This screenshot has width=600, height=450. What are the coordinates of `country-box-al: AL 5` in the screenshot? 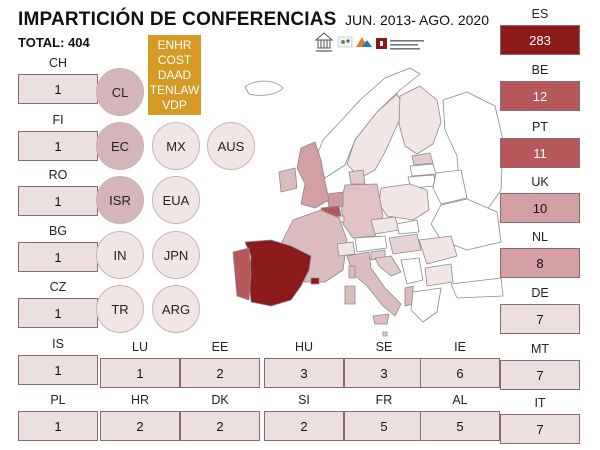 It's located at (460, 417).